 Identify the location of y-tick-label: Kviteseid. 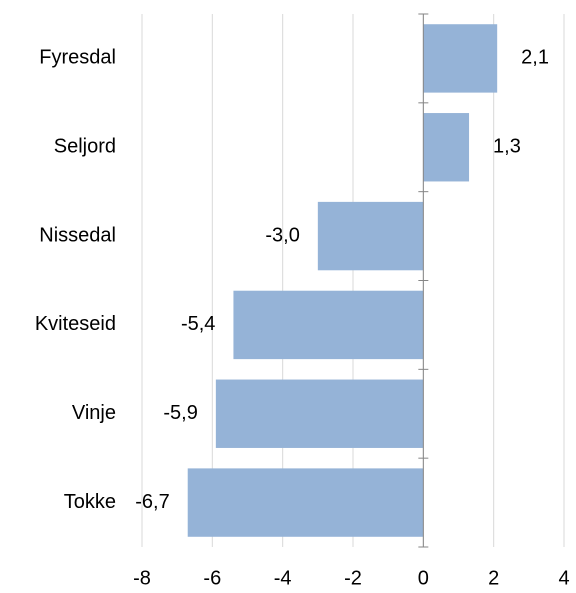
(75, 324).